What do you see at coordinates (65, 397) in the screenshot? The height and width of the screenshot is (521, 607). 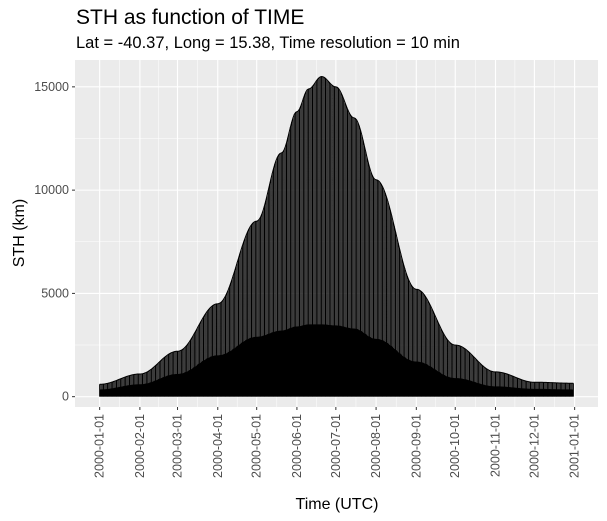 I see `y-tick-label: 0` at bounding box center [65, 397].